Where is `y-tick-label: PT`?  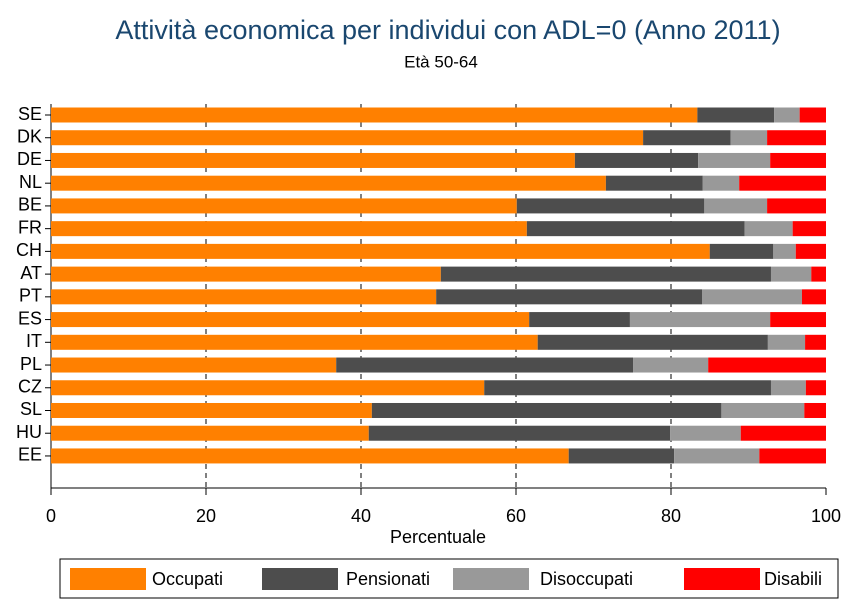
y-tick-label: PT is located at coordinates (30, 296).